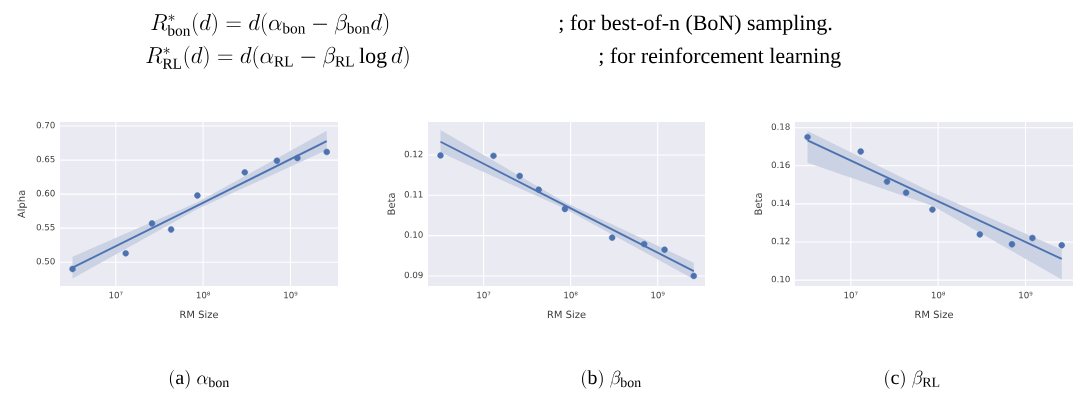 The width and height of the screenshot is (1080, 395). Describe the element at coordinates (270, 24) in the screenshot. I see `text: $R^{*}_{\mathrm{bon}}(d) = d(\alpha_{\mathrm{bon}} - \beta_{\mathrm{bon}} d)$` at that location.